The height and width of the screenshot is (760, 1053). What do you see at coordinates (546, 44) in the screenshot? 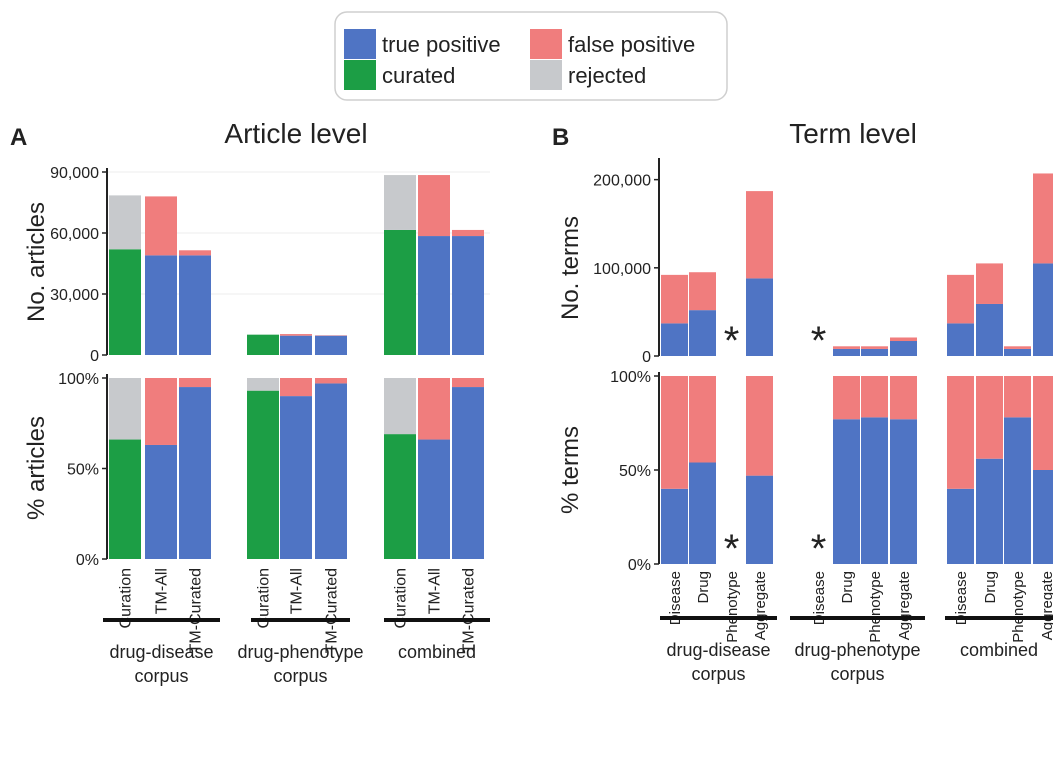
I see `legend-swatch-false-positive` at bounding box center [546, 44].